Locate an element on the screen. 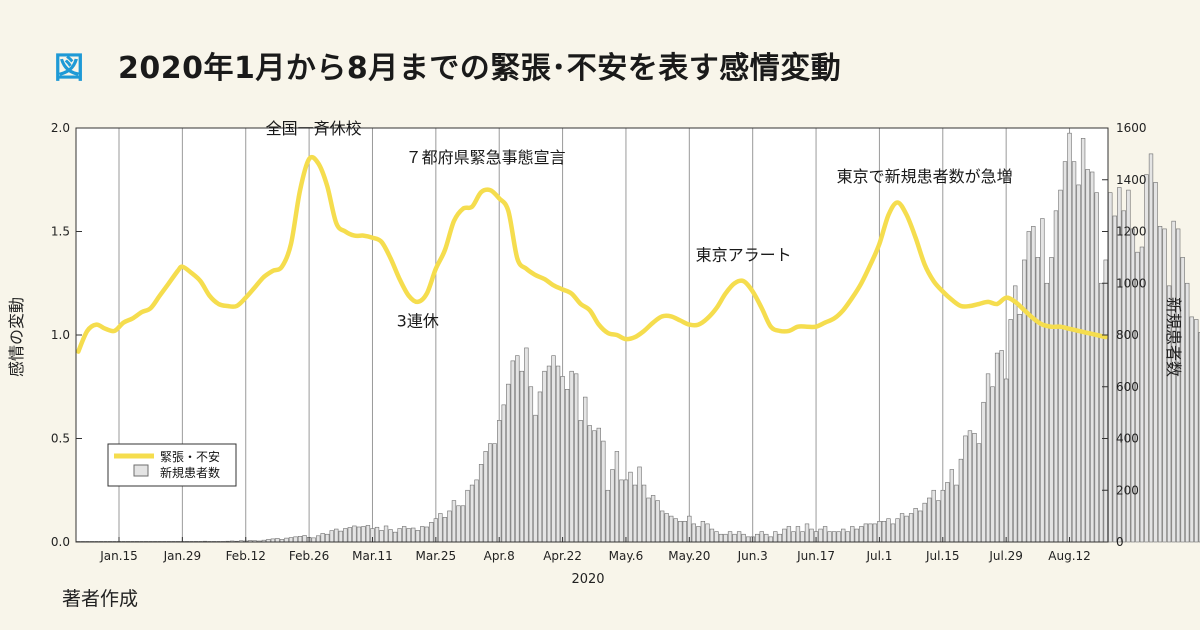 Image resolution: width=1200 pixels, height=630 pixels. x-tick-label: Jul.1 is located at coordinates (878, 556).